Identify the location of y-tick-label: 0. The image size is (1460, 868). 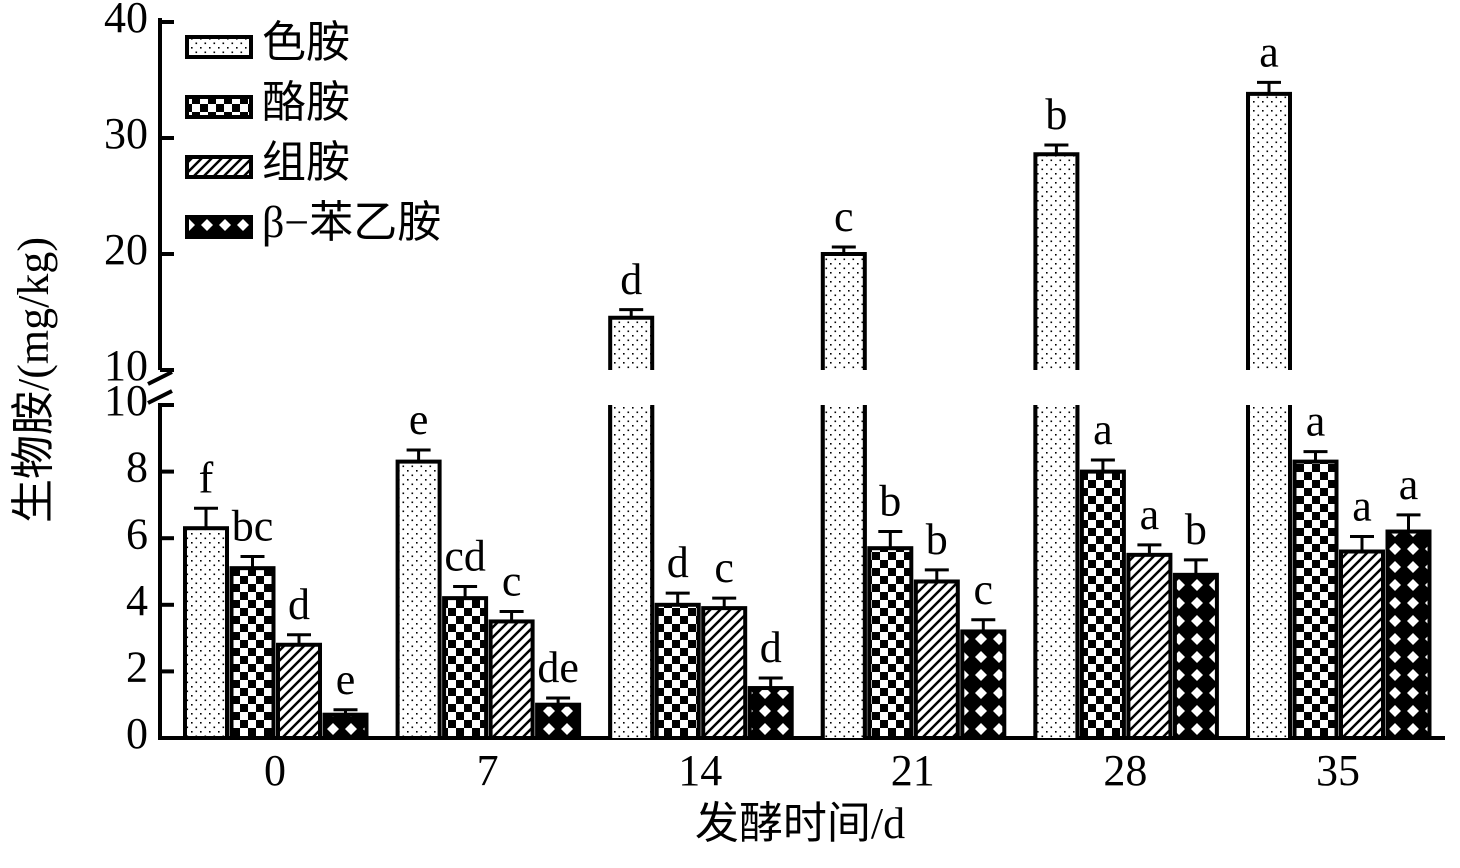
(137, 733).